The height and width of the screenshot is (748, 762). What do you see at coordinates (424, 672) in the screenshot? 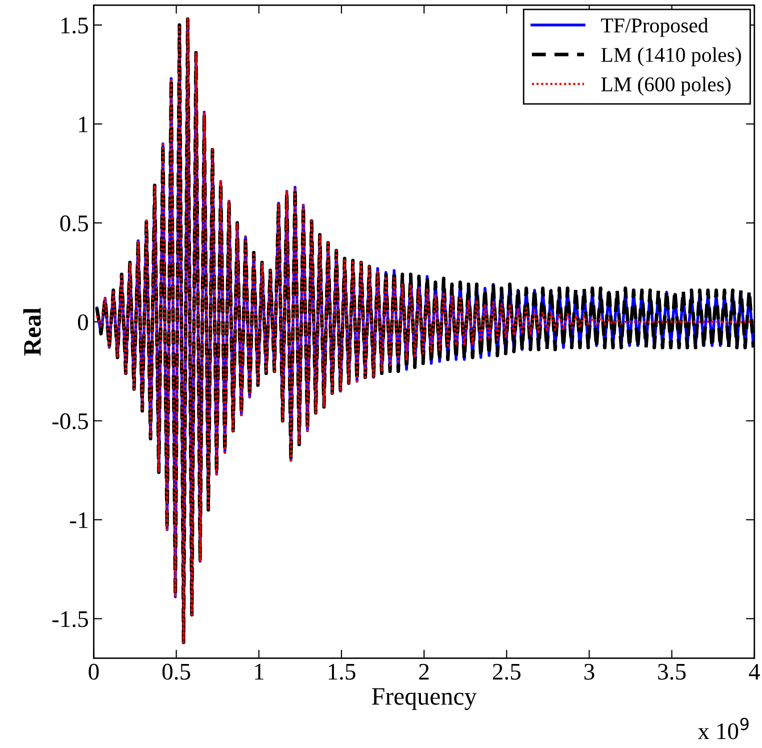
I see `x-tick-label: 2` at bounding box center [424, 672].